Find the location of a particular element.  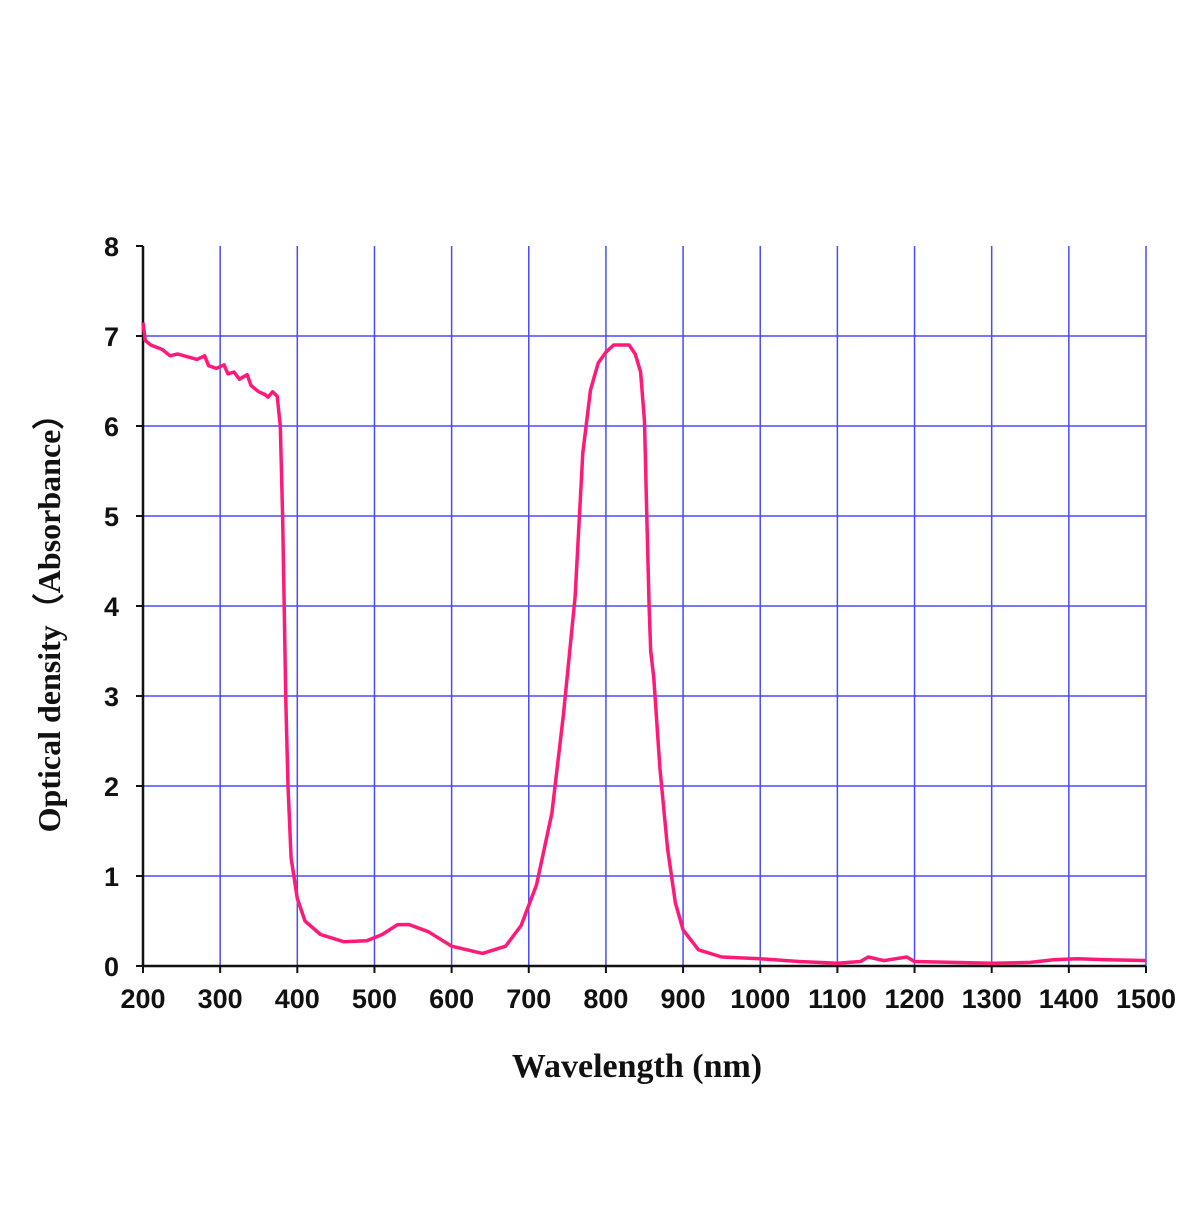

y-tick-label: 3 is located at coordinates (111, 697).